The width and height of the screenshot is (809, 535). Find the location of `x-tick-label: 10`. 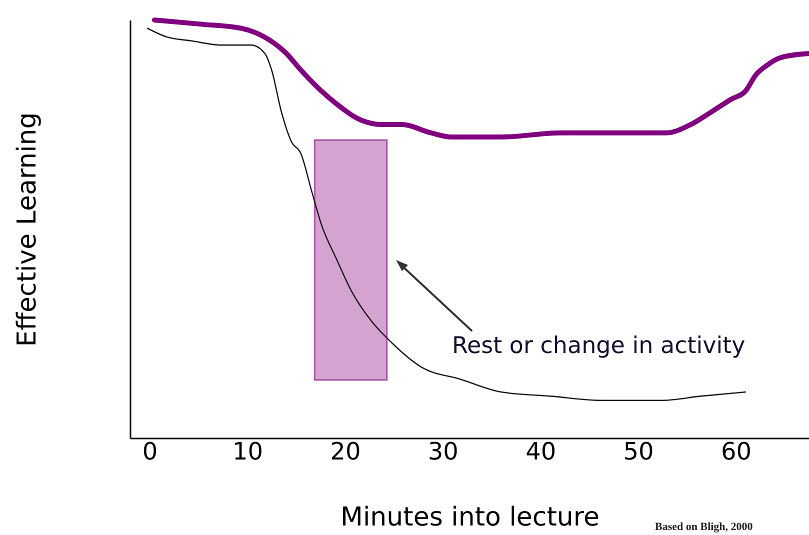

x-tick-label: 10 is located at coordinates (248, 452).